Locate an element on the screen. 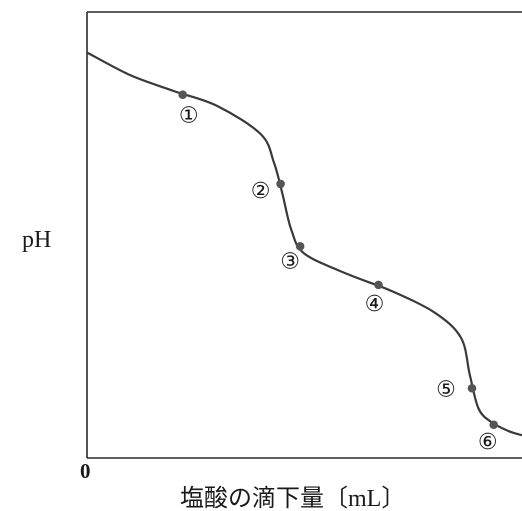 The width and height of the screenshot is (522, 511). x-axis-label: 塩酸の滴下量〔mL〕 is located at coordinates (292, 498).